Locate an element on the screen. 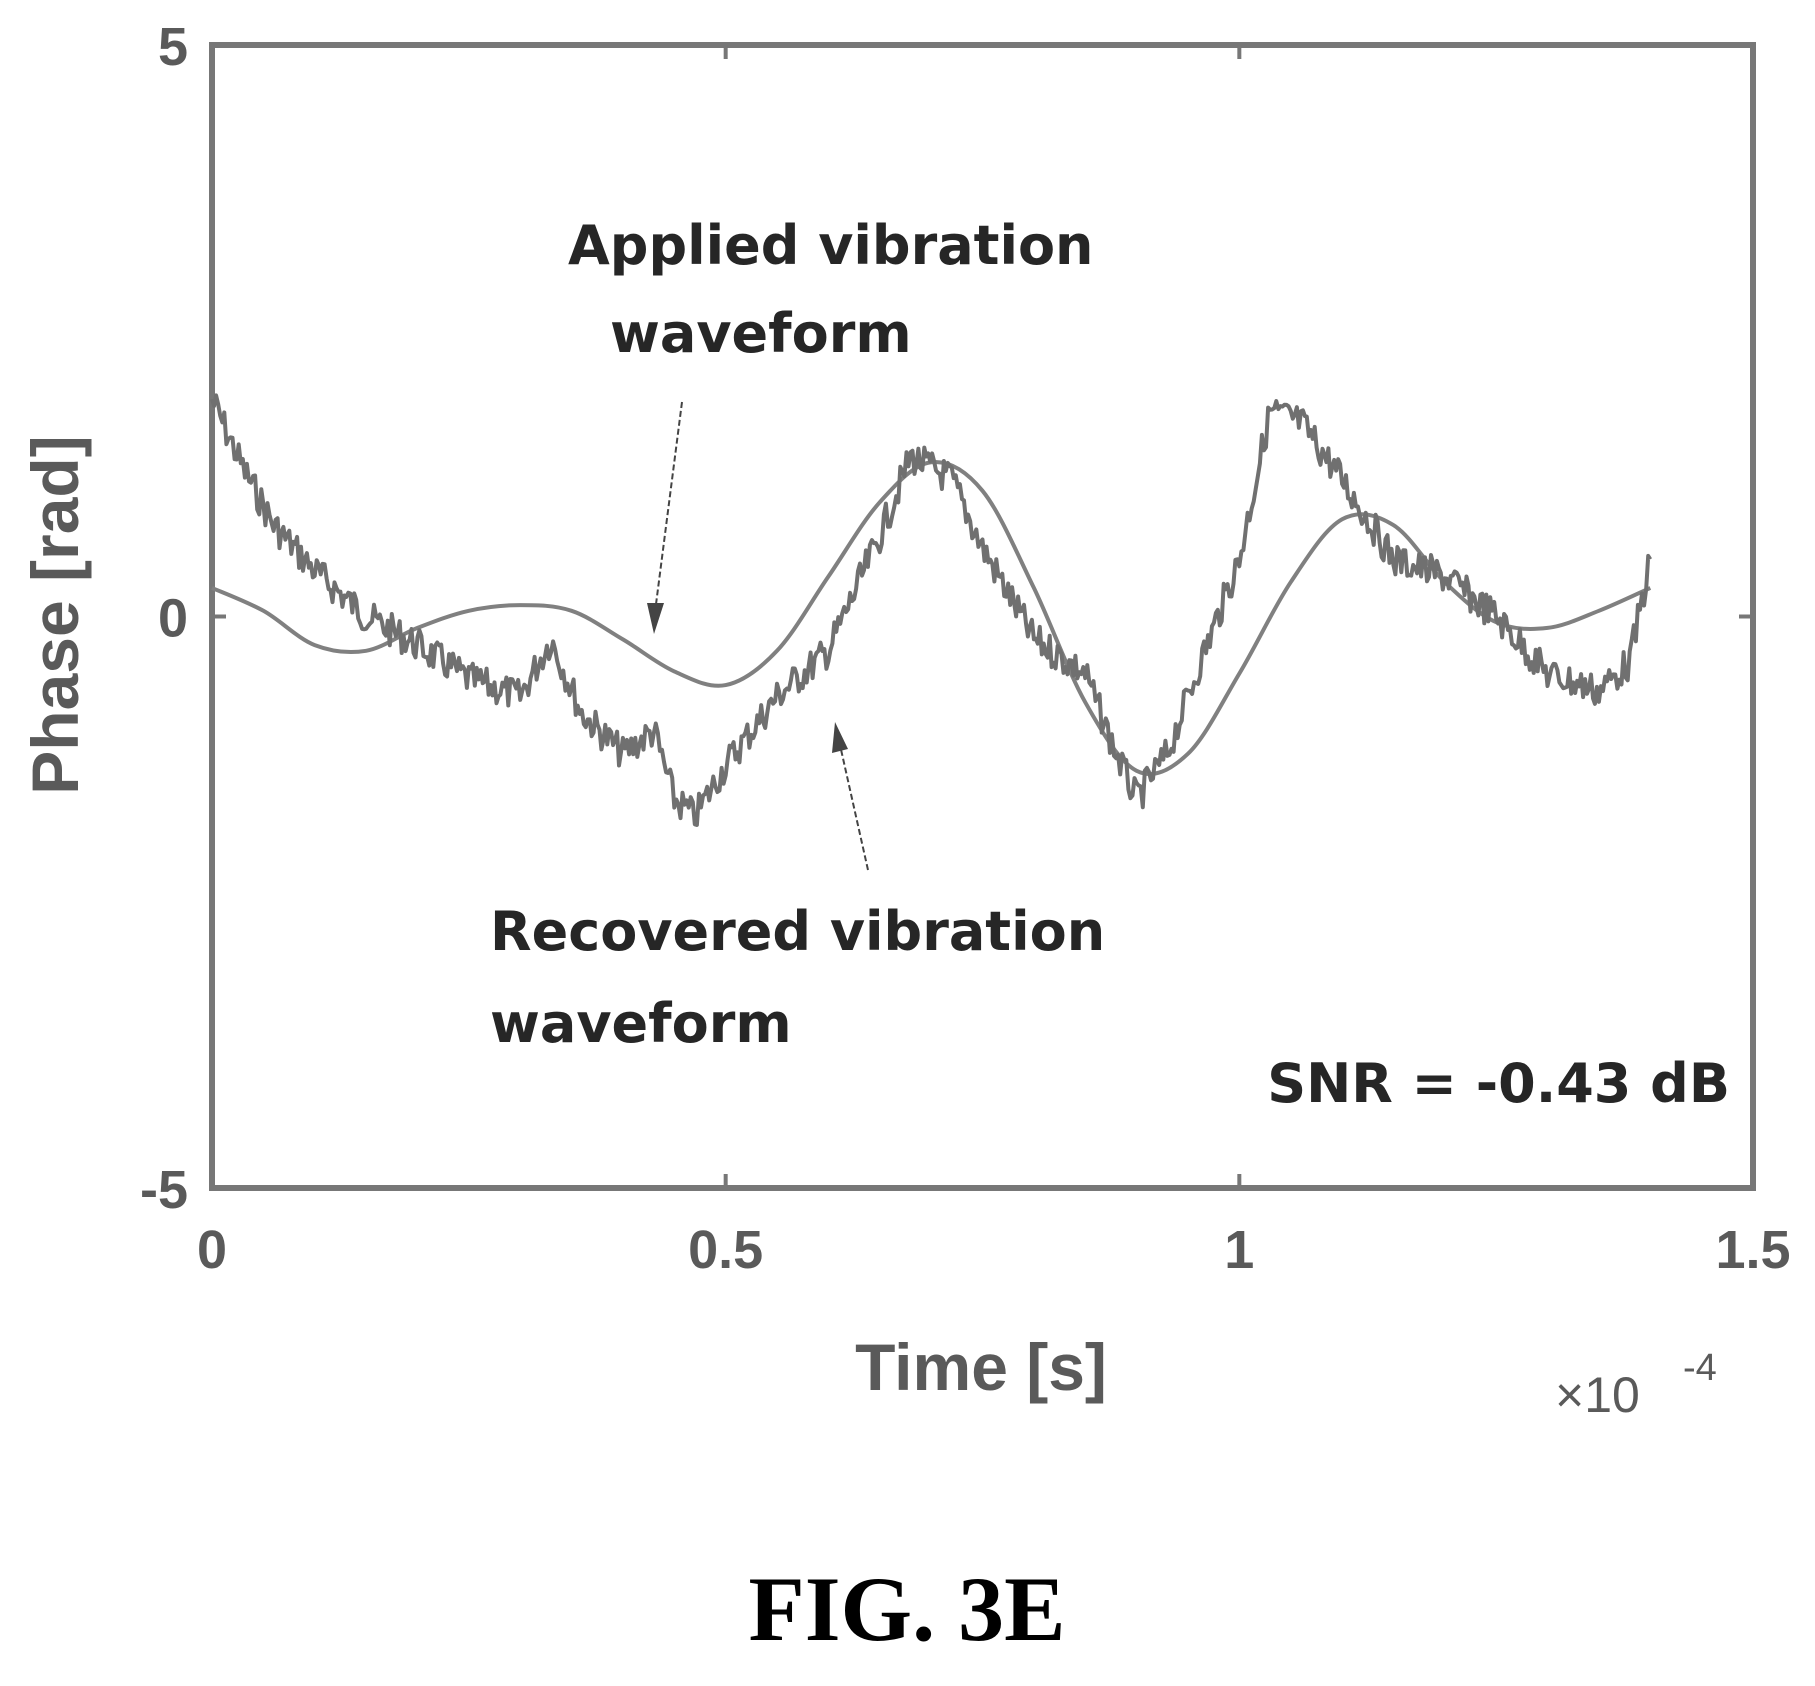 This screenshot has height=1686, width=1815. applied-annotation-line1: Applied vibration is located at coordinates (831, 245).